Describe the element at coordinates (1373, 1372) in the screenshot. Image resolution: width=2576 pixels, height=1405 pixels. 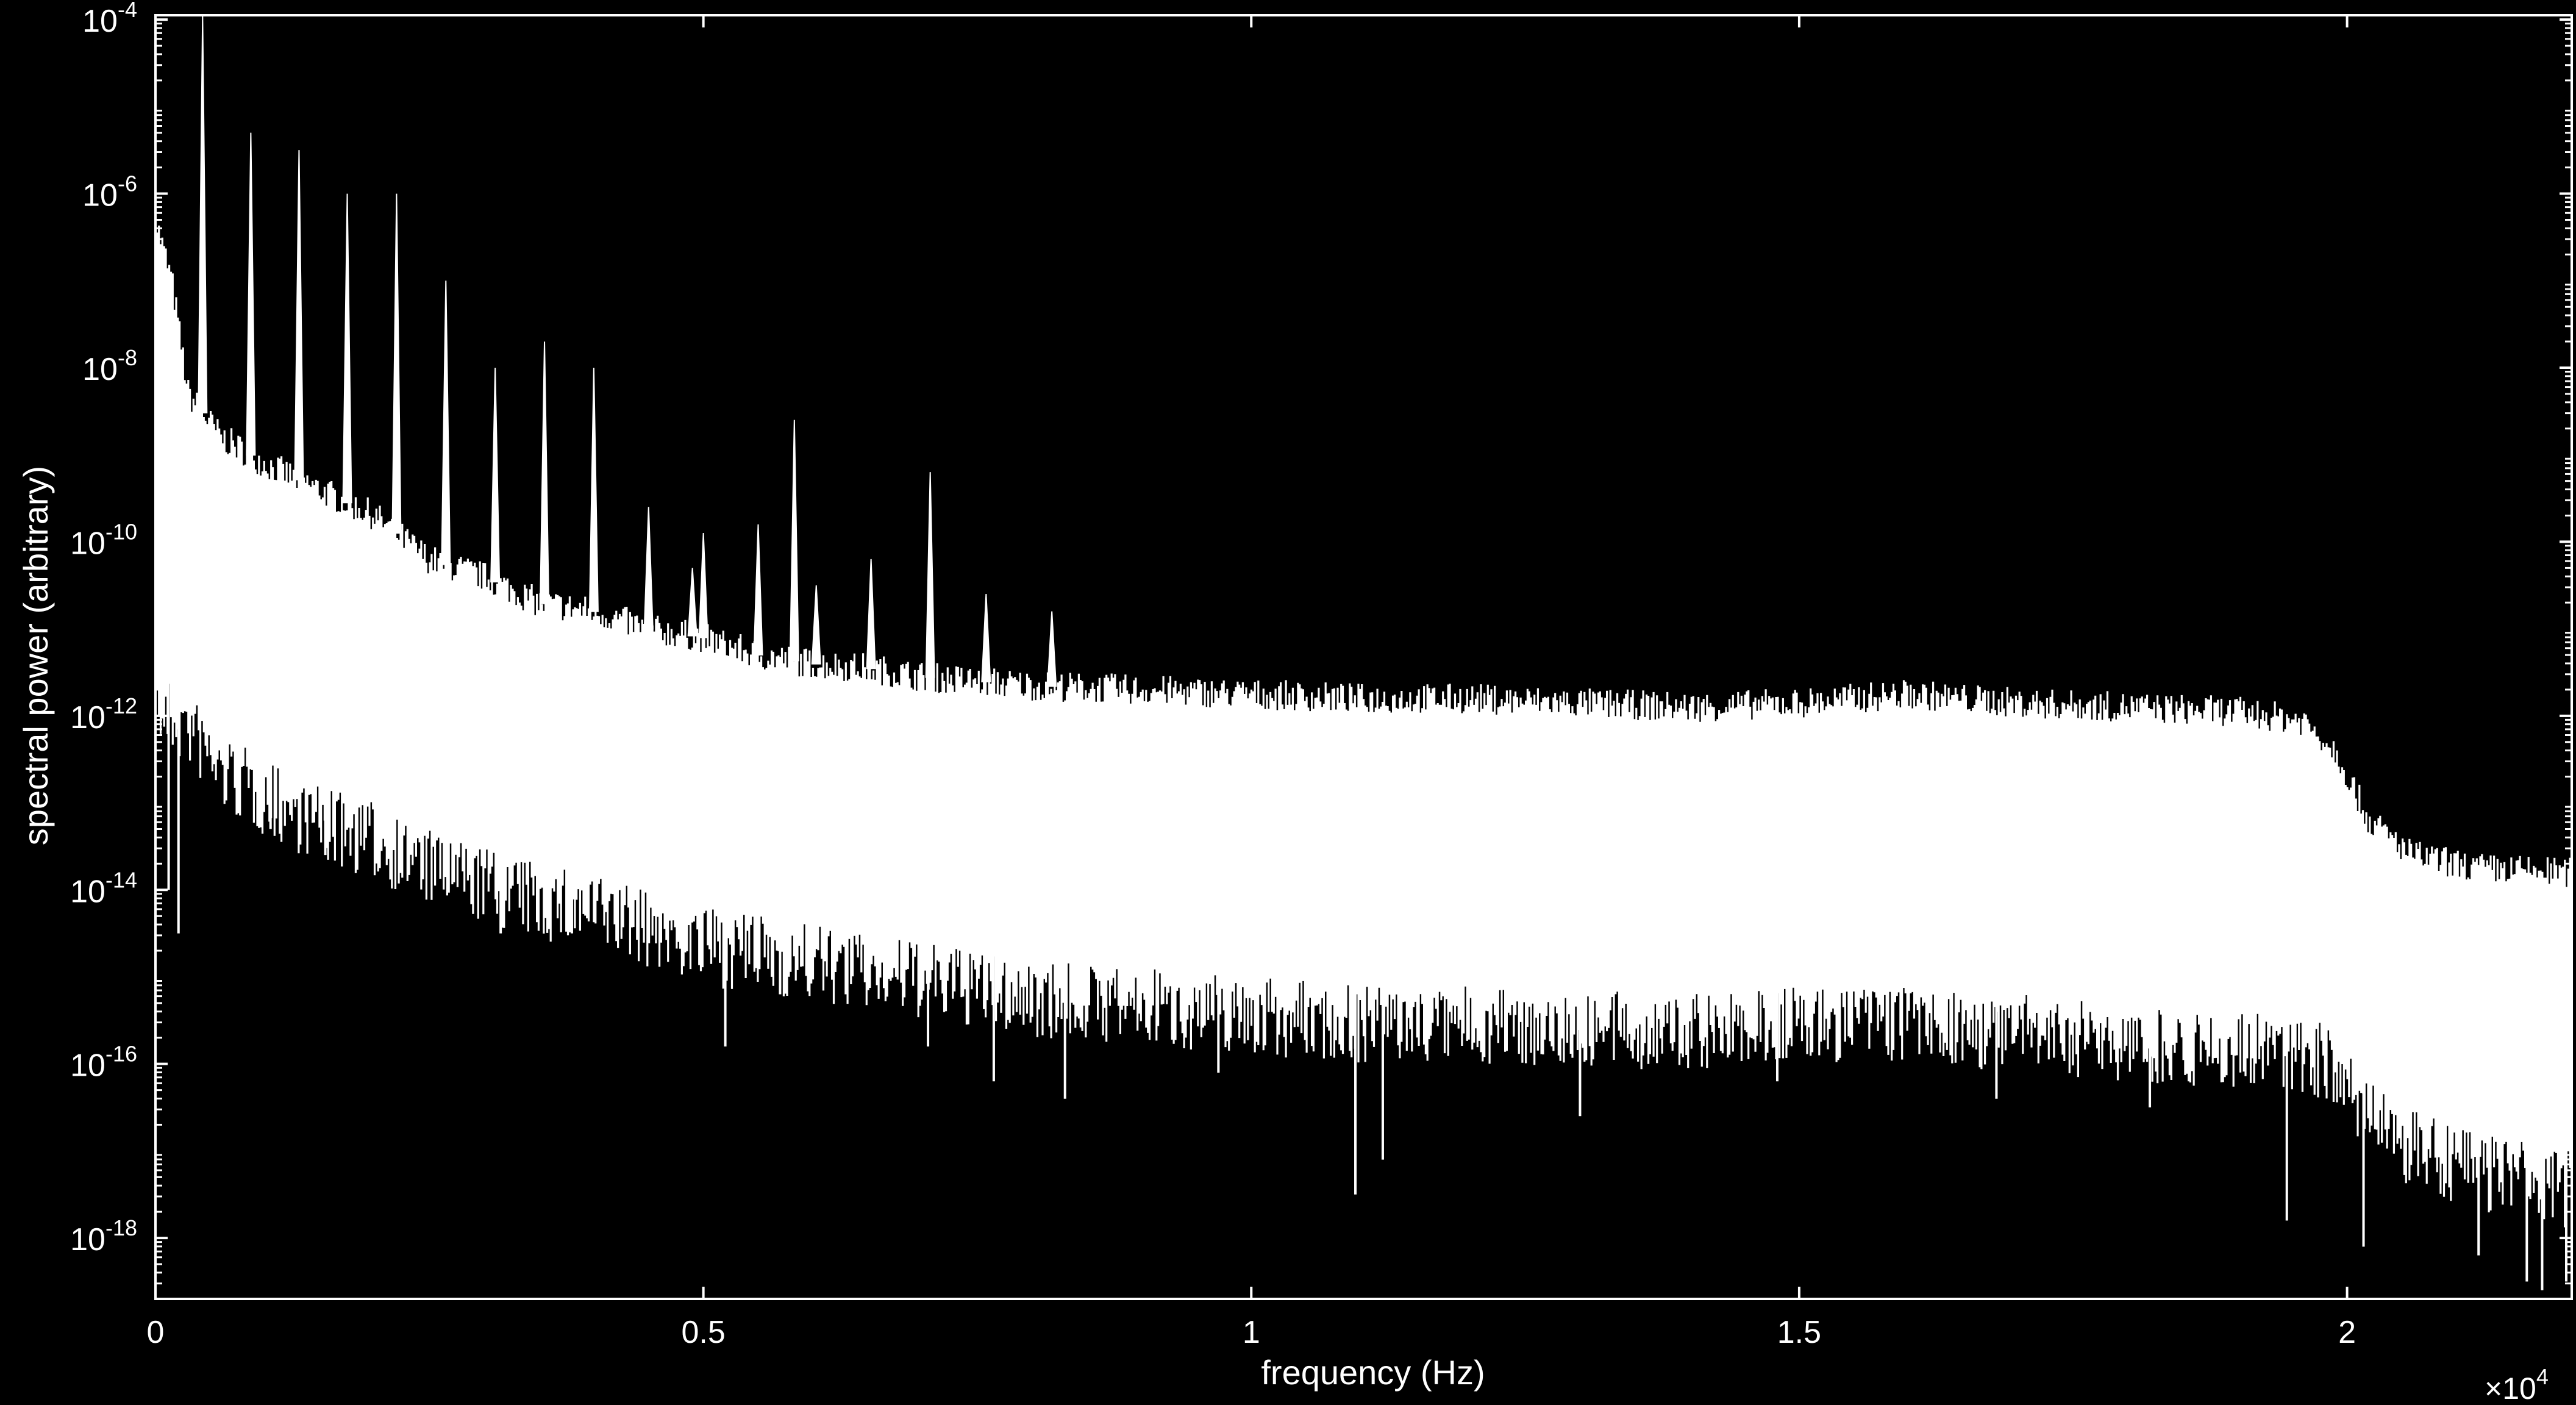
I see `x-axis-label: frequency (Hz)` at that location.